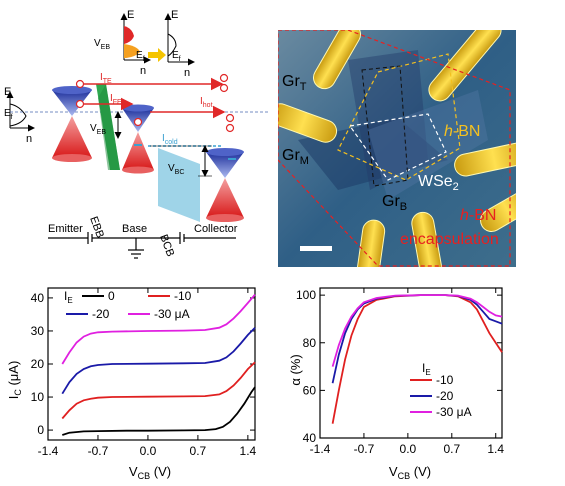 This screenshot has width=565, height=486. Describe the element at coordinates (183, 296) in the screenshot. I see `legend-label-1: -10` at that location.